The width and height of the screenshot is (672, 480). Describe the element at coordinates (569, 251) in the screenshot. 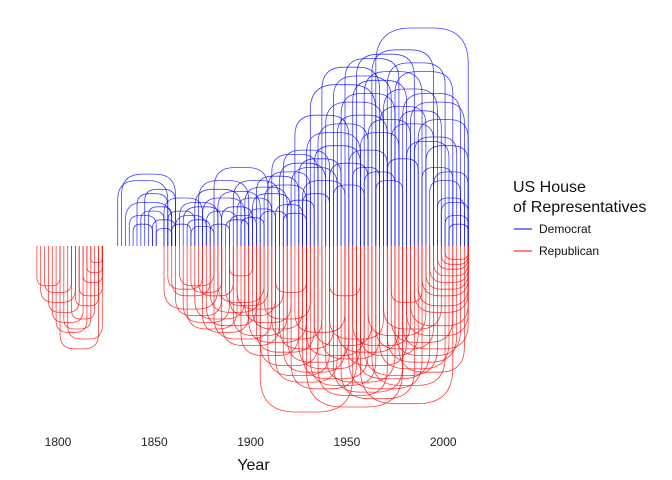

I see `legend-label-republican: Republican` at that location.